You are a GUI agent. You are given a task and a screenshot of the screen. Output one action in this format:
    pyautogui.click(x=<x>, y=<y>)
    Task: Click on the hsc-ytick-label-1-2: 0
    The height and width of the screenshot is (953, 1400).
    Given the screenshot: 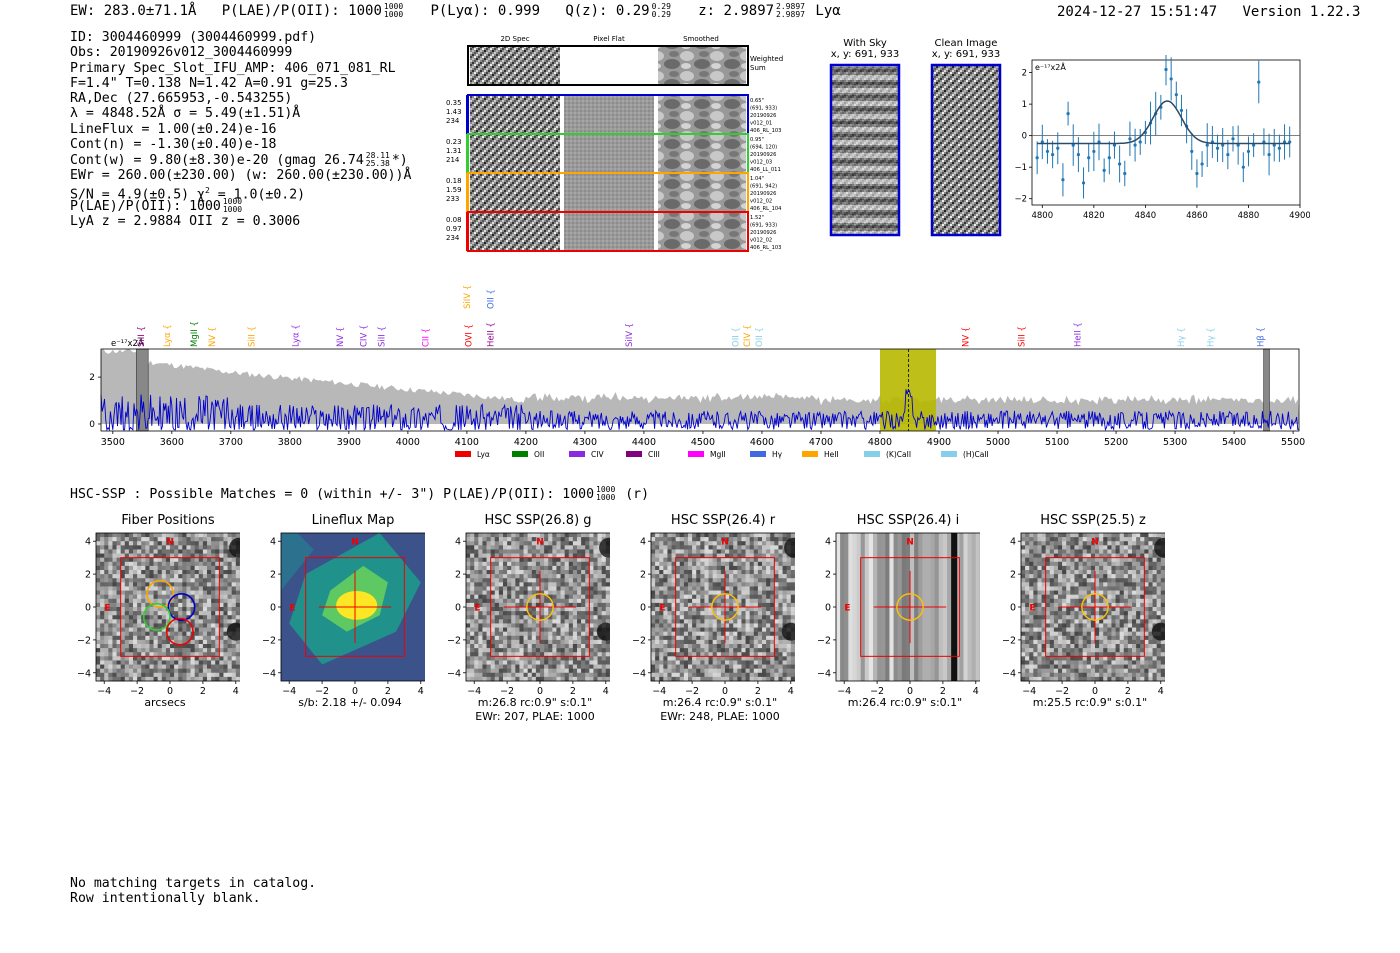 What is the action you would take?
    pyautogui.click(x=273, y=608)
    